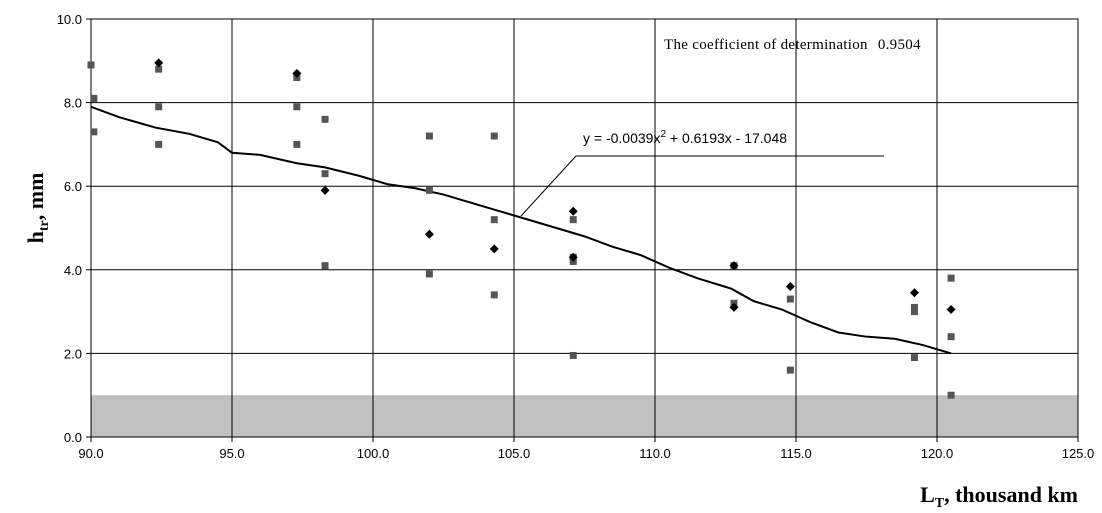  What do you see at coordinates (73, 437) in the screenshot?
I see `y-tick-label: 0.0` at bounding box center [73, 437].